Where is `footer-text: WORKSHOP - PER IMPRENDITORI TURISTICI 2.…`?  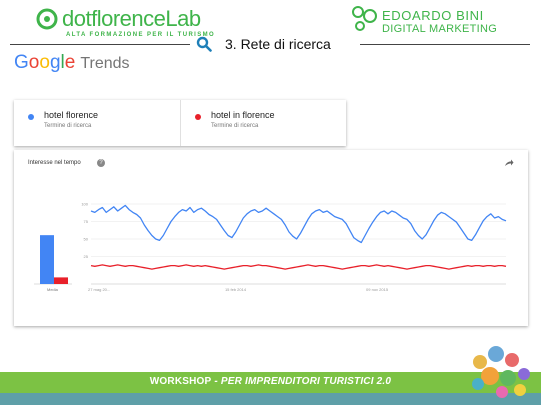
footer-text: WORKSHOP - PER IMPRENDITORI TURISTICI 2.… is located at coordinates (270, 381).